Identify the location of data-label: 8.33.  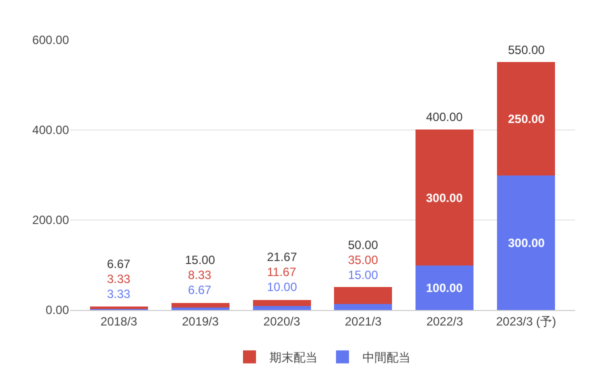
(200, 275).